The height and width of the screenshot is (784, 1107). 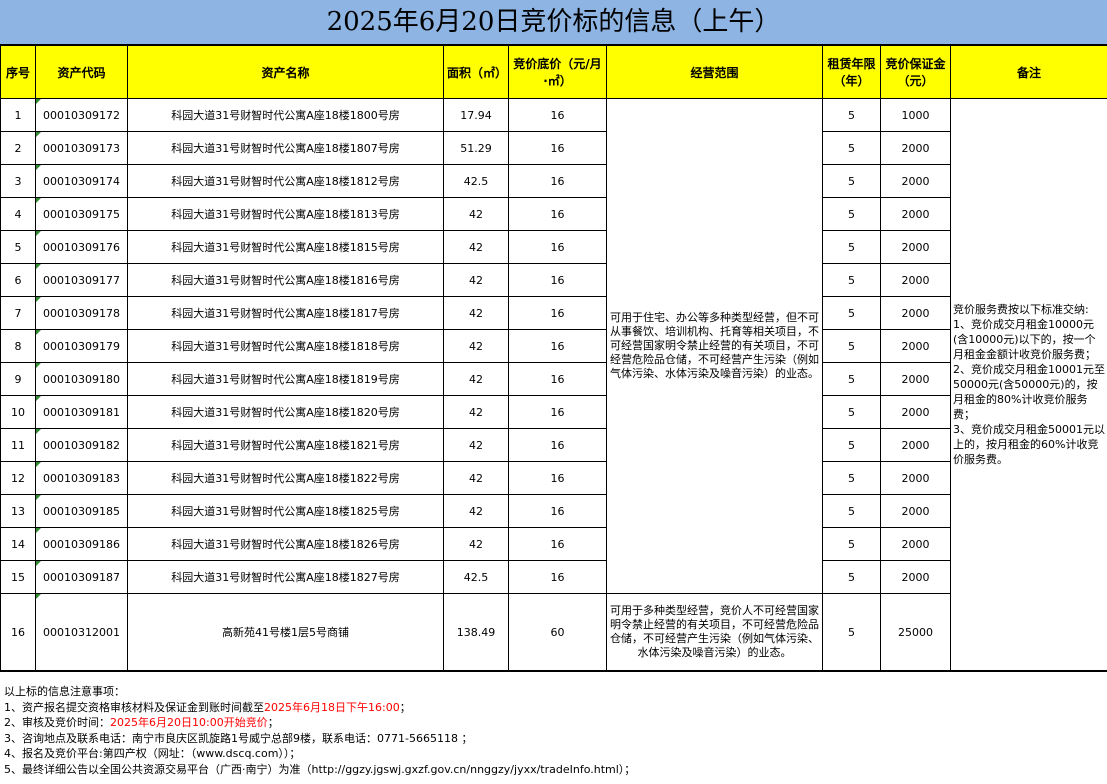 What do you see at coordinates (18, 247) in the screenshot?
I see `seq: 5` at bounding box center [18, 247].